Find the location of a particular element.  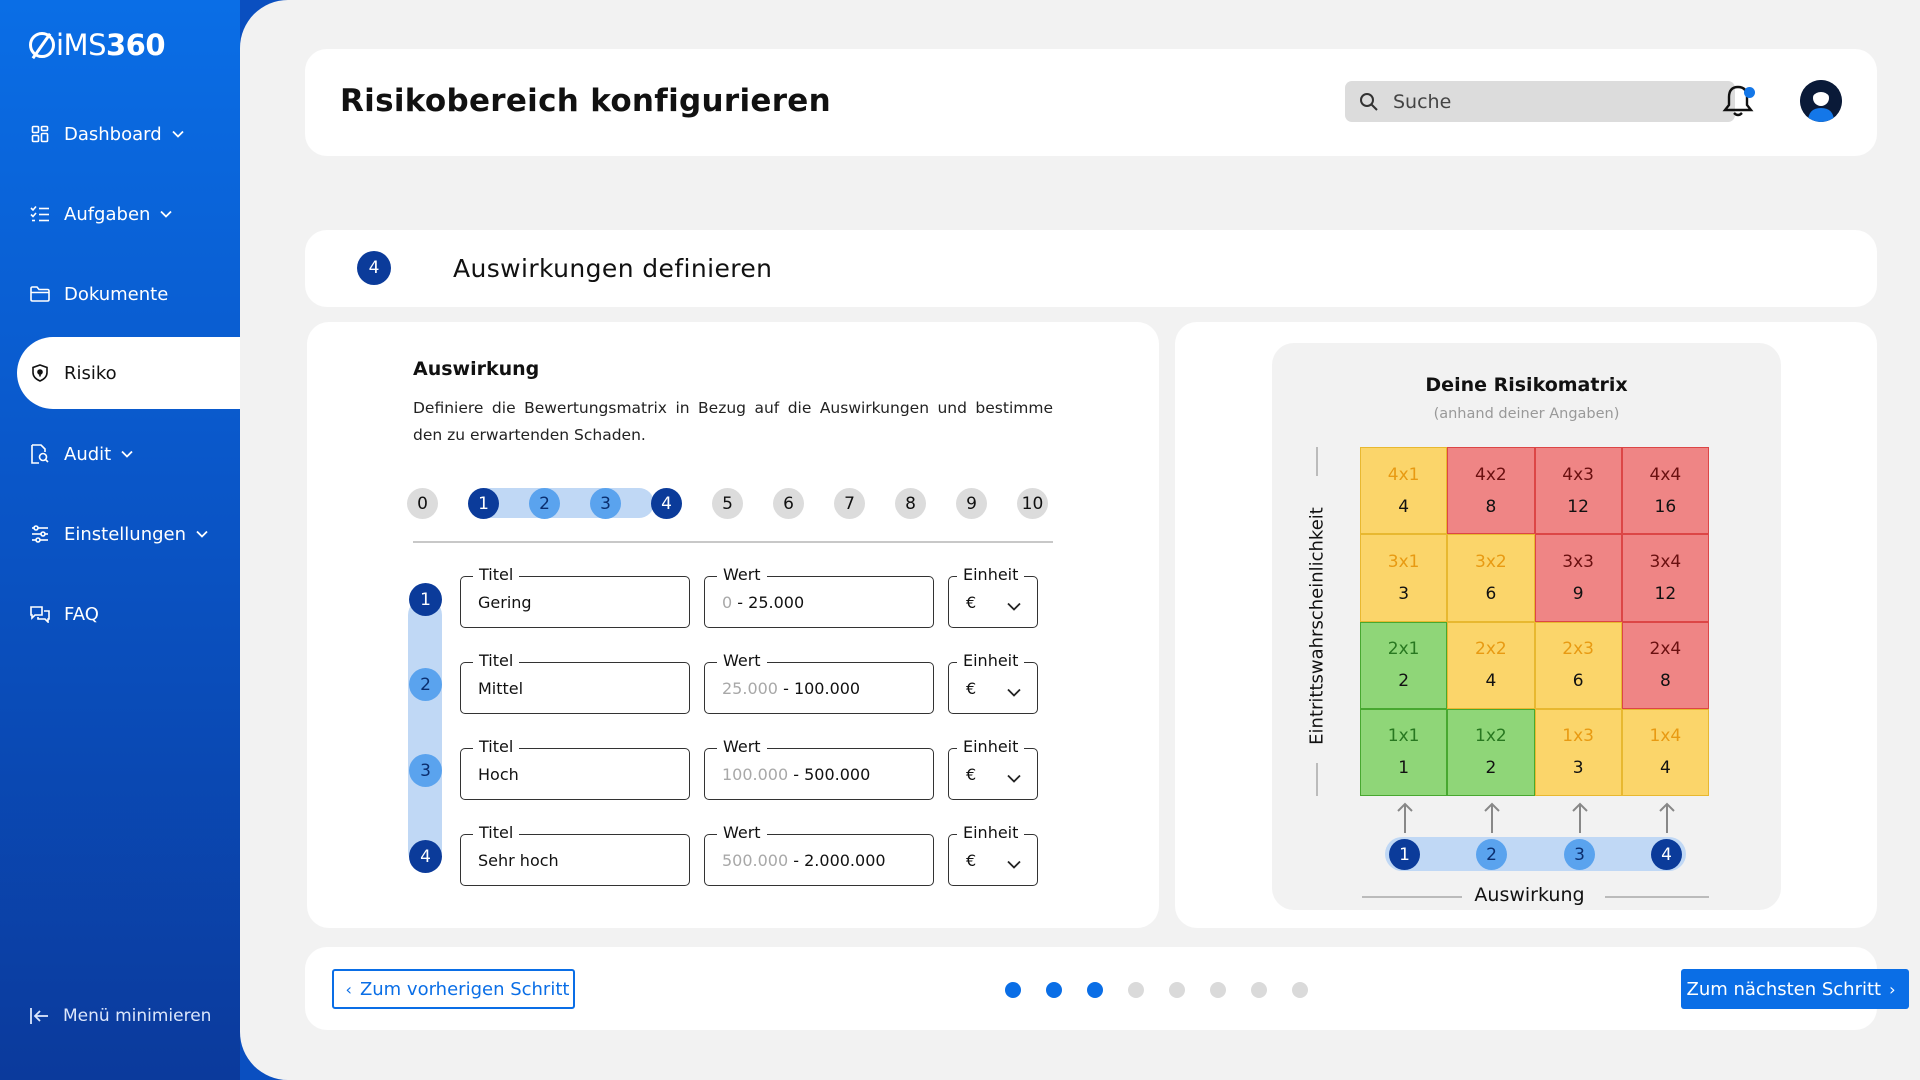

sidebar-item-label: Dashboard is located at coordinates (113, 134).